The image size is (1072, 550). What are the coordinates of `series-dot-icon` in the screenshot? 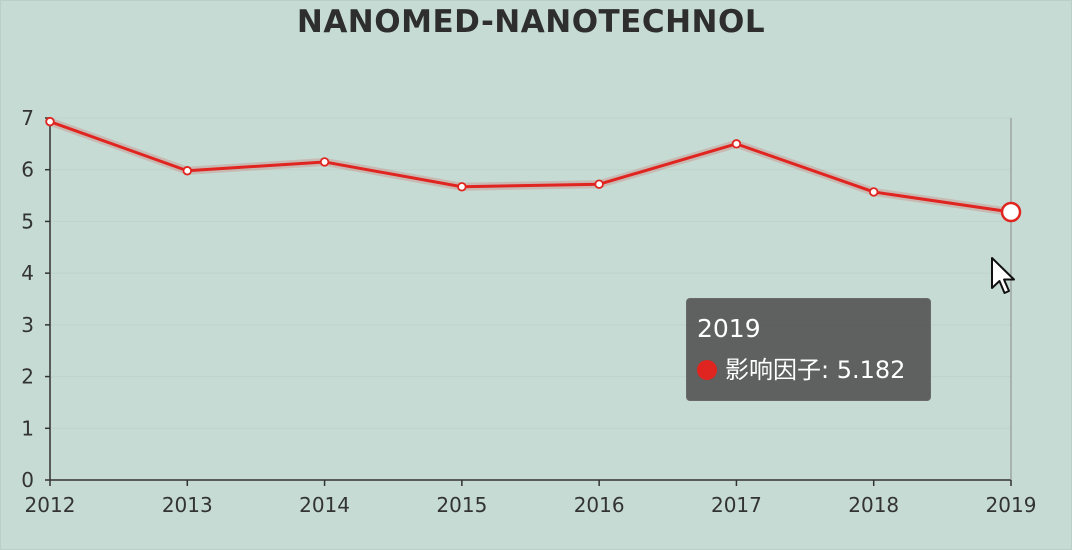 It's located at (707, 370).